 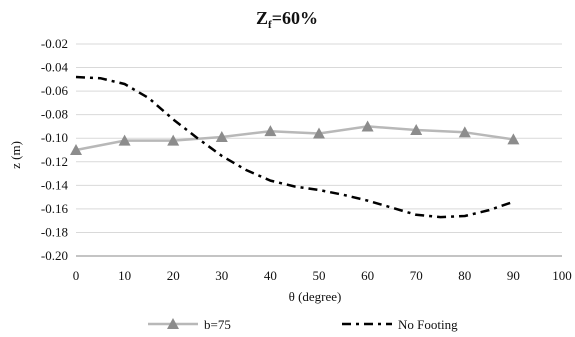 I want to click on y-tick-label: -0.10, so click(x=54, y=137).